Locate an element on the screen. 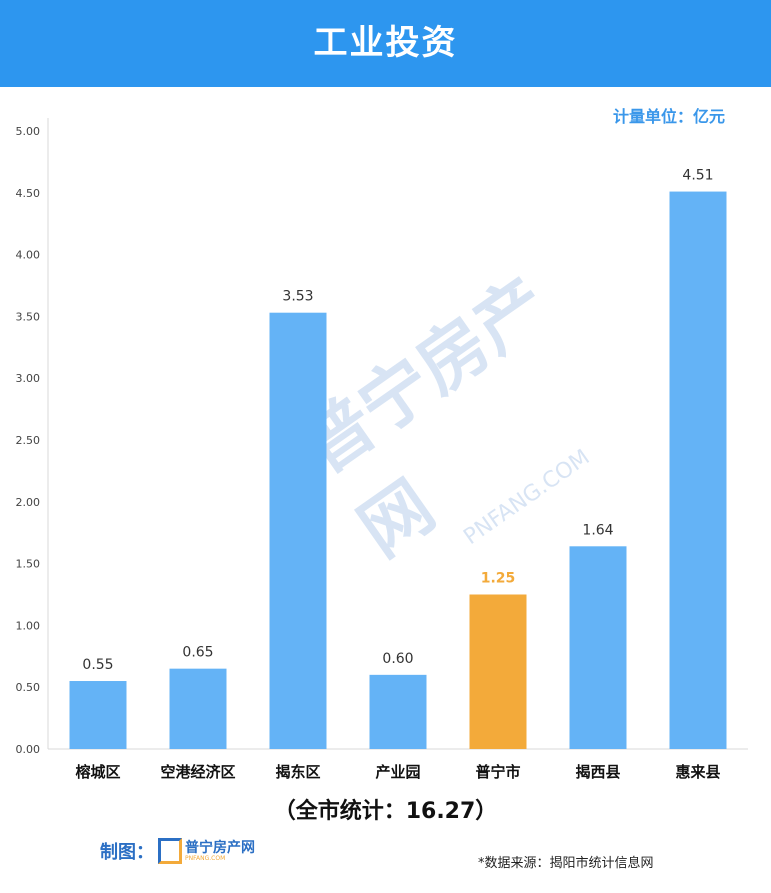 This screenshot has width=771, height=893. x-tick-label: 普宁市 is located at coordinates (497, 772).